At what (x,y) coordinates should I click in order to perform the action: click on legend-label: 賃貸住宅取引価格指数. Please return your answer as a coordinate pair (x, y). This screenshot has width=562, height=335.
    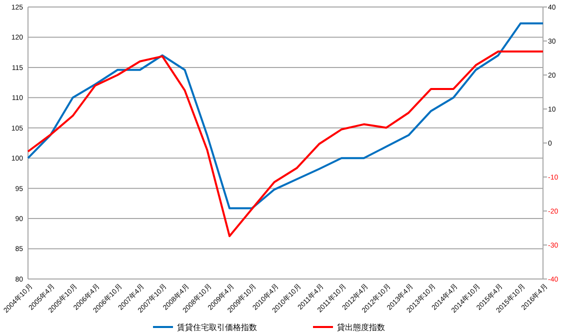
    Looking at the image, I should click on (217, 327).